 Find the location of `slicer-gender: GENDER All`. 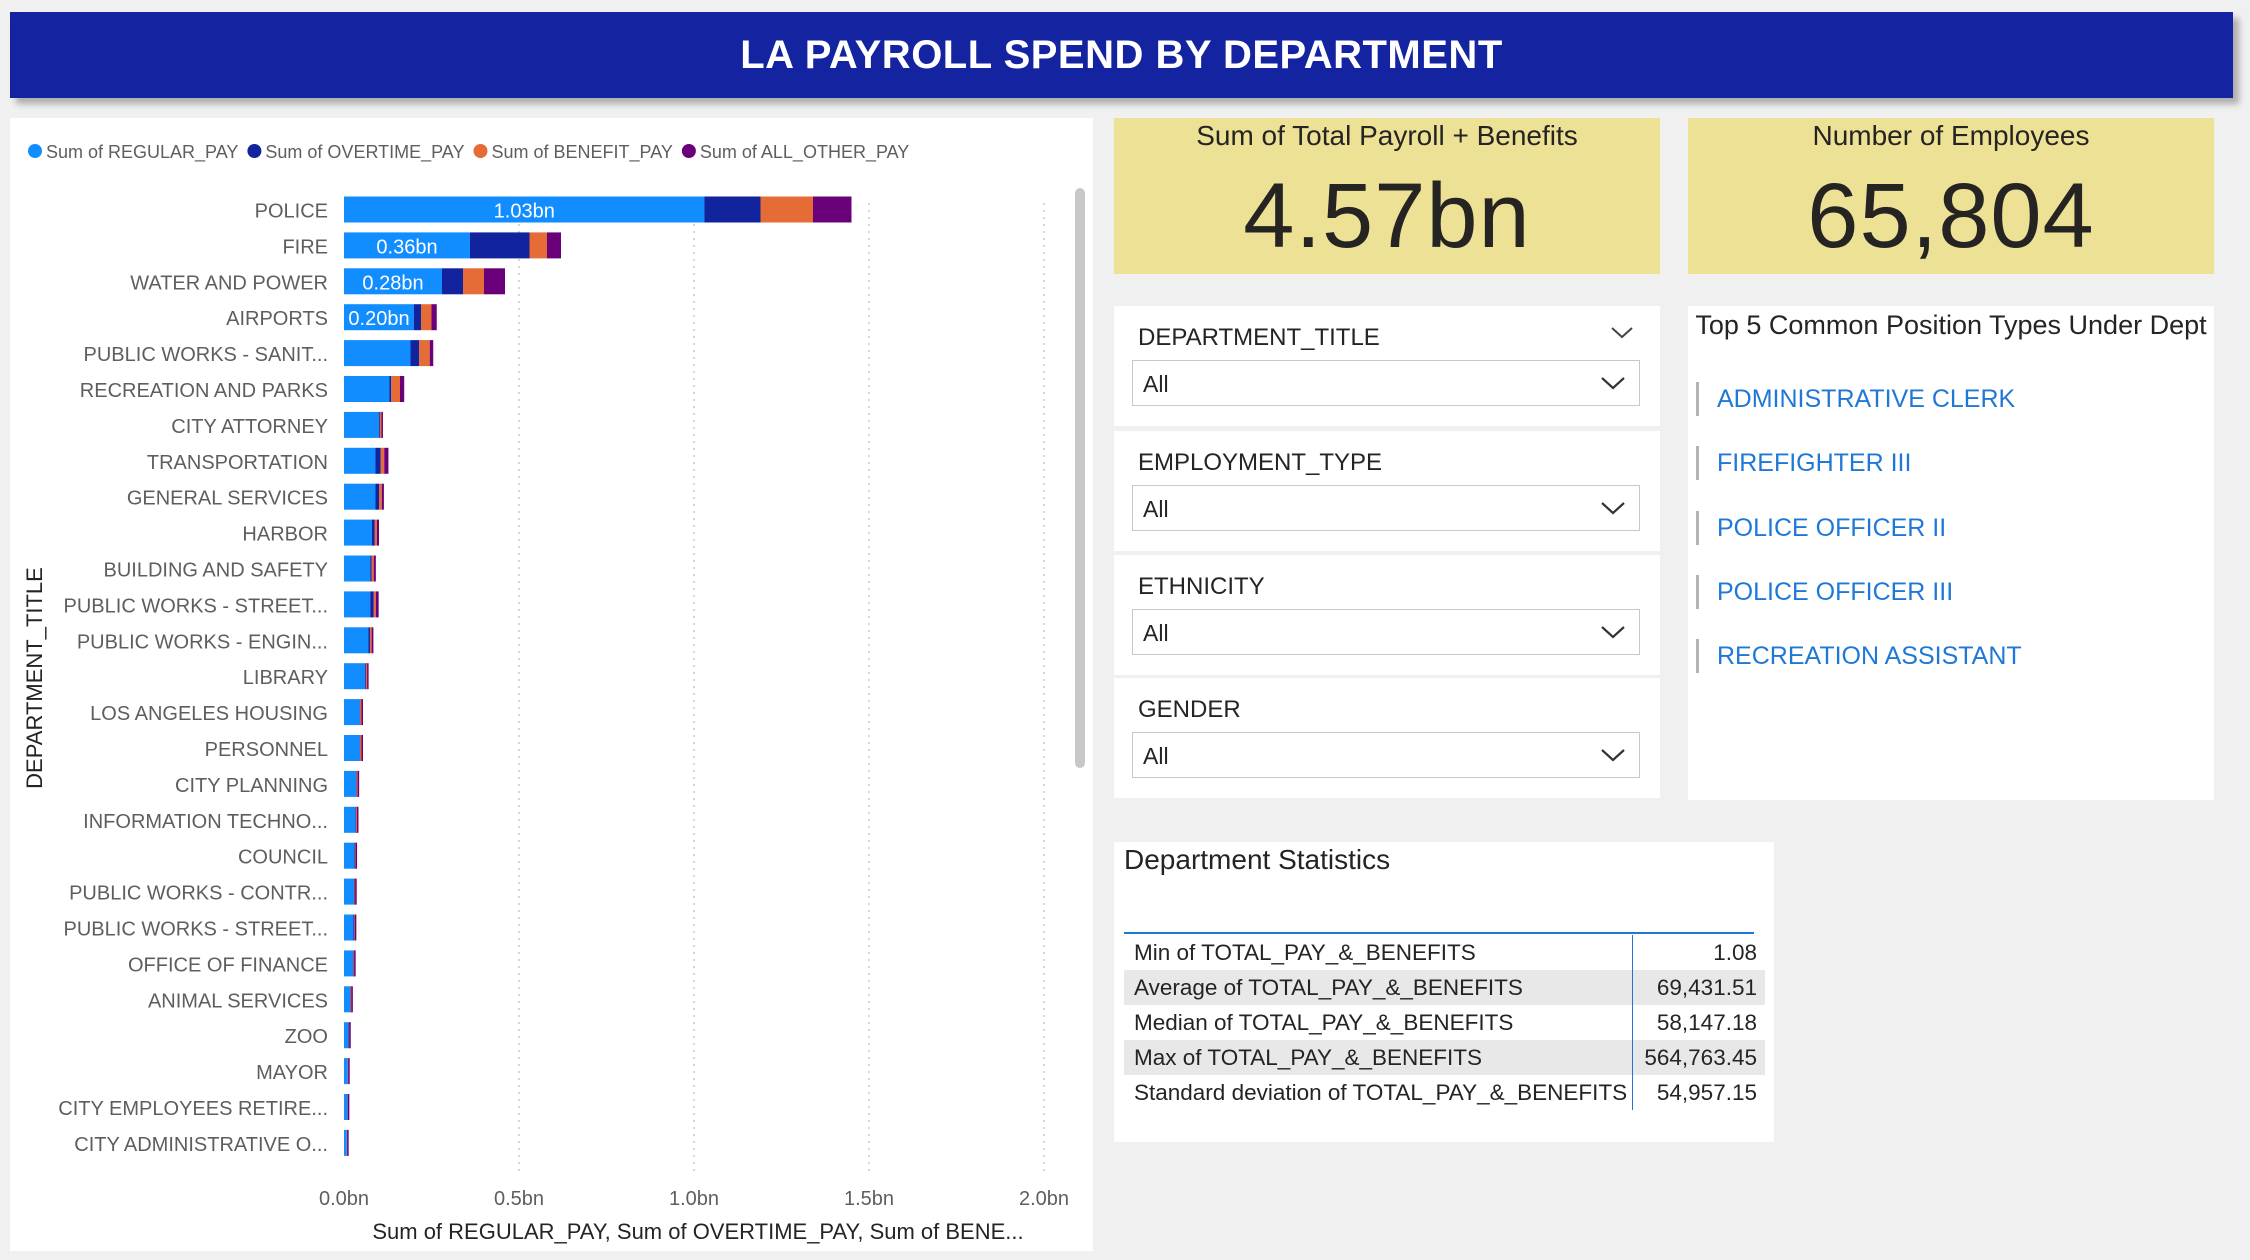

slicer-gender: GENDER All is located at coordinates (1387, 738).